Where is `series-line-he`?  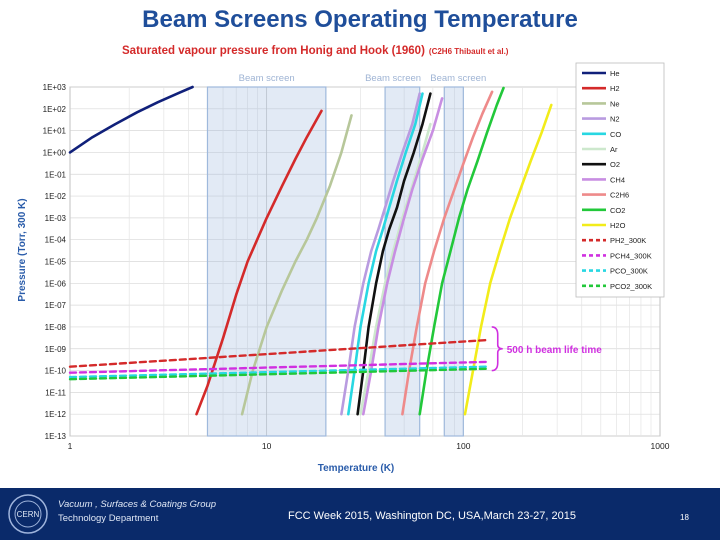
series-line-he is located at coordinates (131, 119).